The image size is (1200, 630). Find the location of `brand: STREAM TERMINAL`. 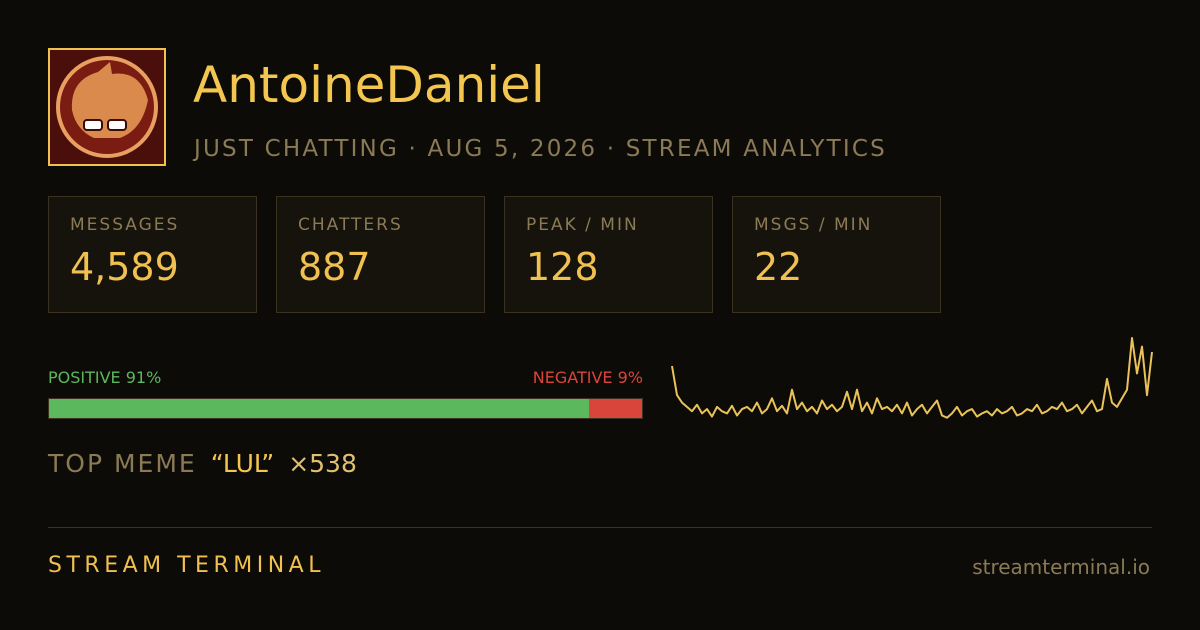

brand: STREAM TERMINAL is located at coordinates (186, 565).